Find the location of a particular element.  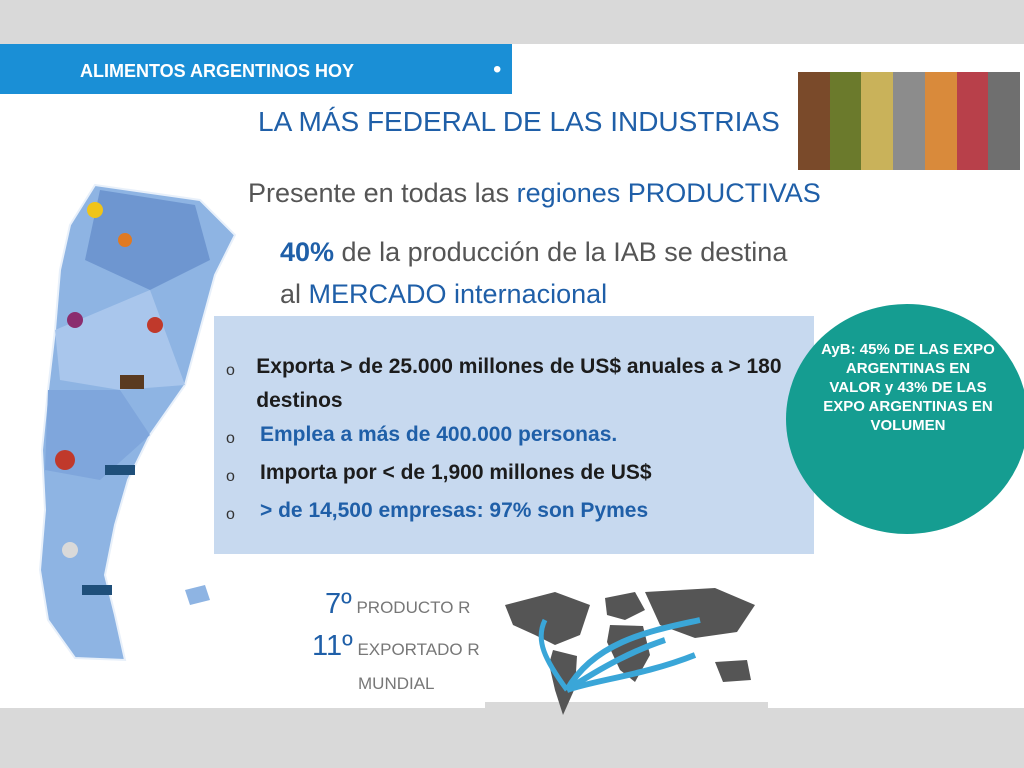

bullet-item: o > de 14,500 empresas: 97% son Pymes is located at coordinates (516, 513).